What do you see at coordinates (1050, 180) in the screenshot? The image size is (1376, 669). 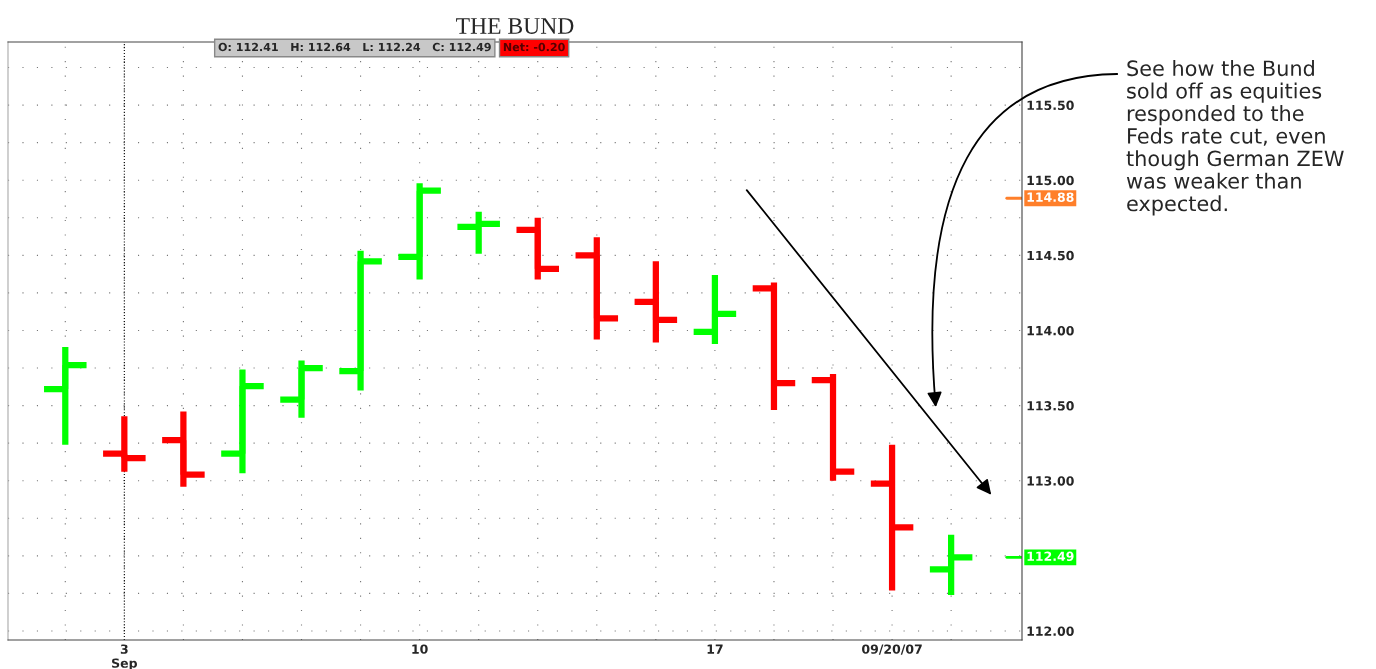 I see `y-tick-label: 115.00` at bounding box center [1050, 180].